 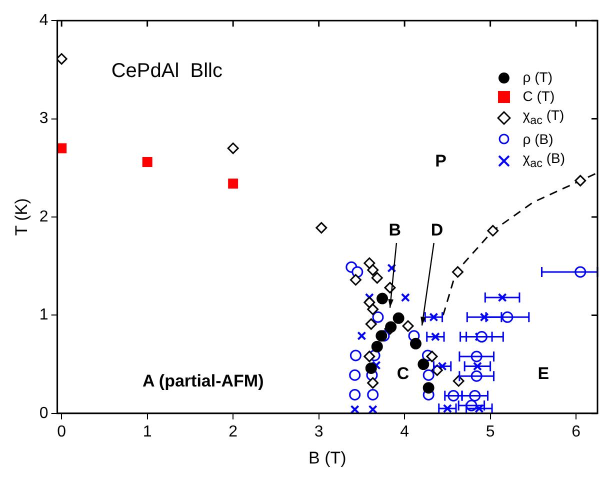 I want to click on x-tick-label: 4, so click(x=405, y=431).